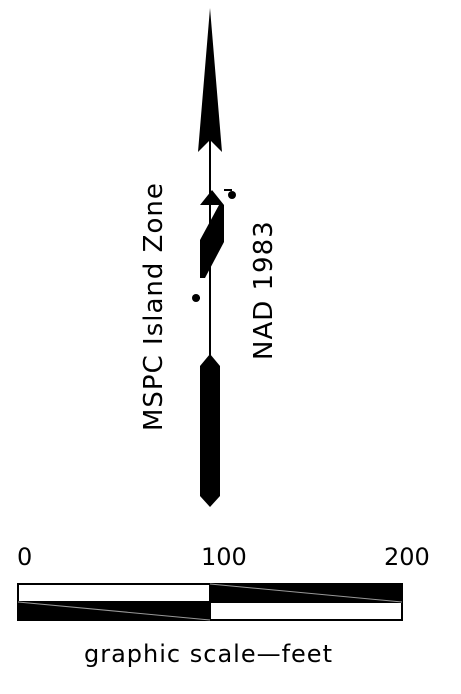 Image resolution: width=461 pixels, height=694 pixels. Describe the element at coordinates (224, 557) in the screenshot. I see `scale-tick-label-100: 100` at that location.